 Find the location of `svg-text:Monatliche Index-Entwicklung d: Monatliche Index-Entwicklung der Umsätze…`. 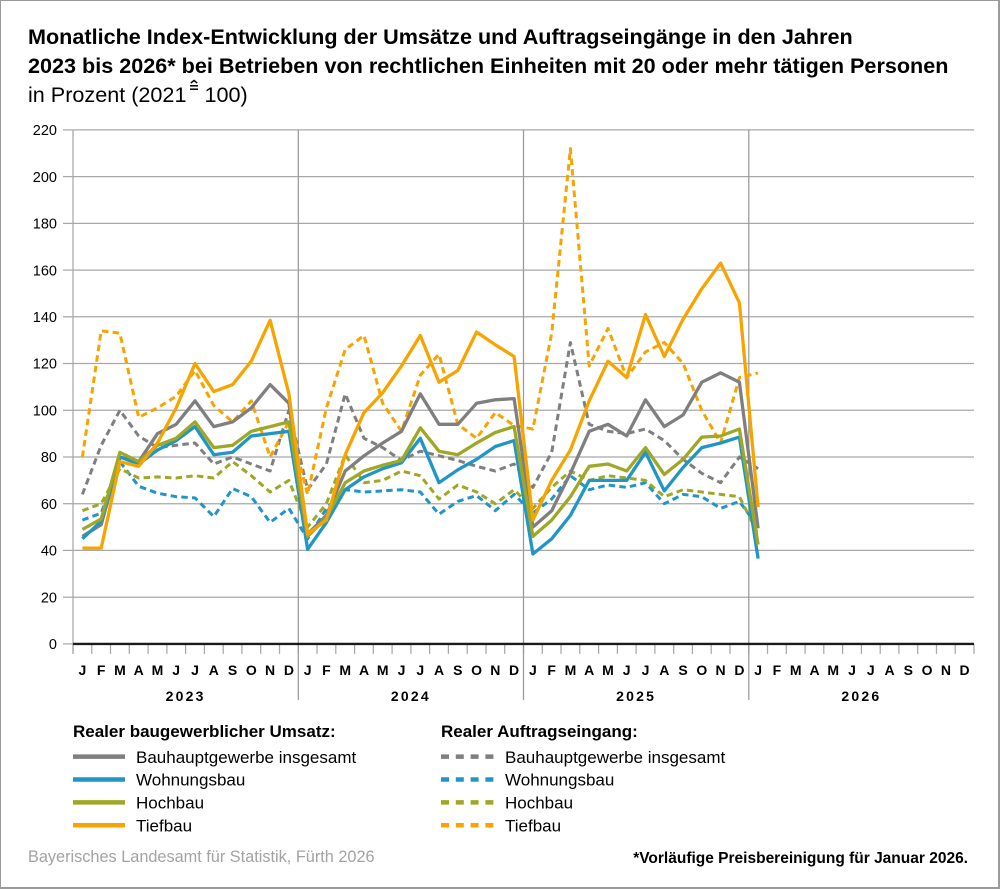

svg-text:Monatliche Index-Entwicklung d: Monatliche Index-Entwicklung der Umsätze… is located at coordinates (440, 36).